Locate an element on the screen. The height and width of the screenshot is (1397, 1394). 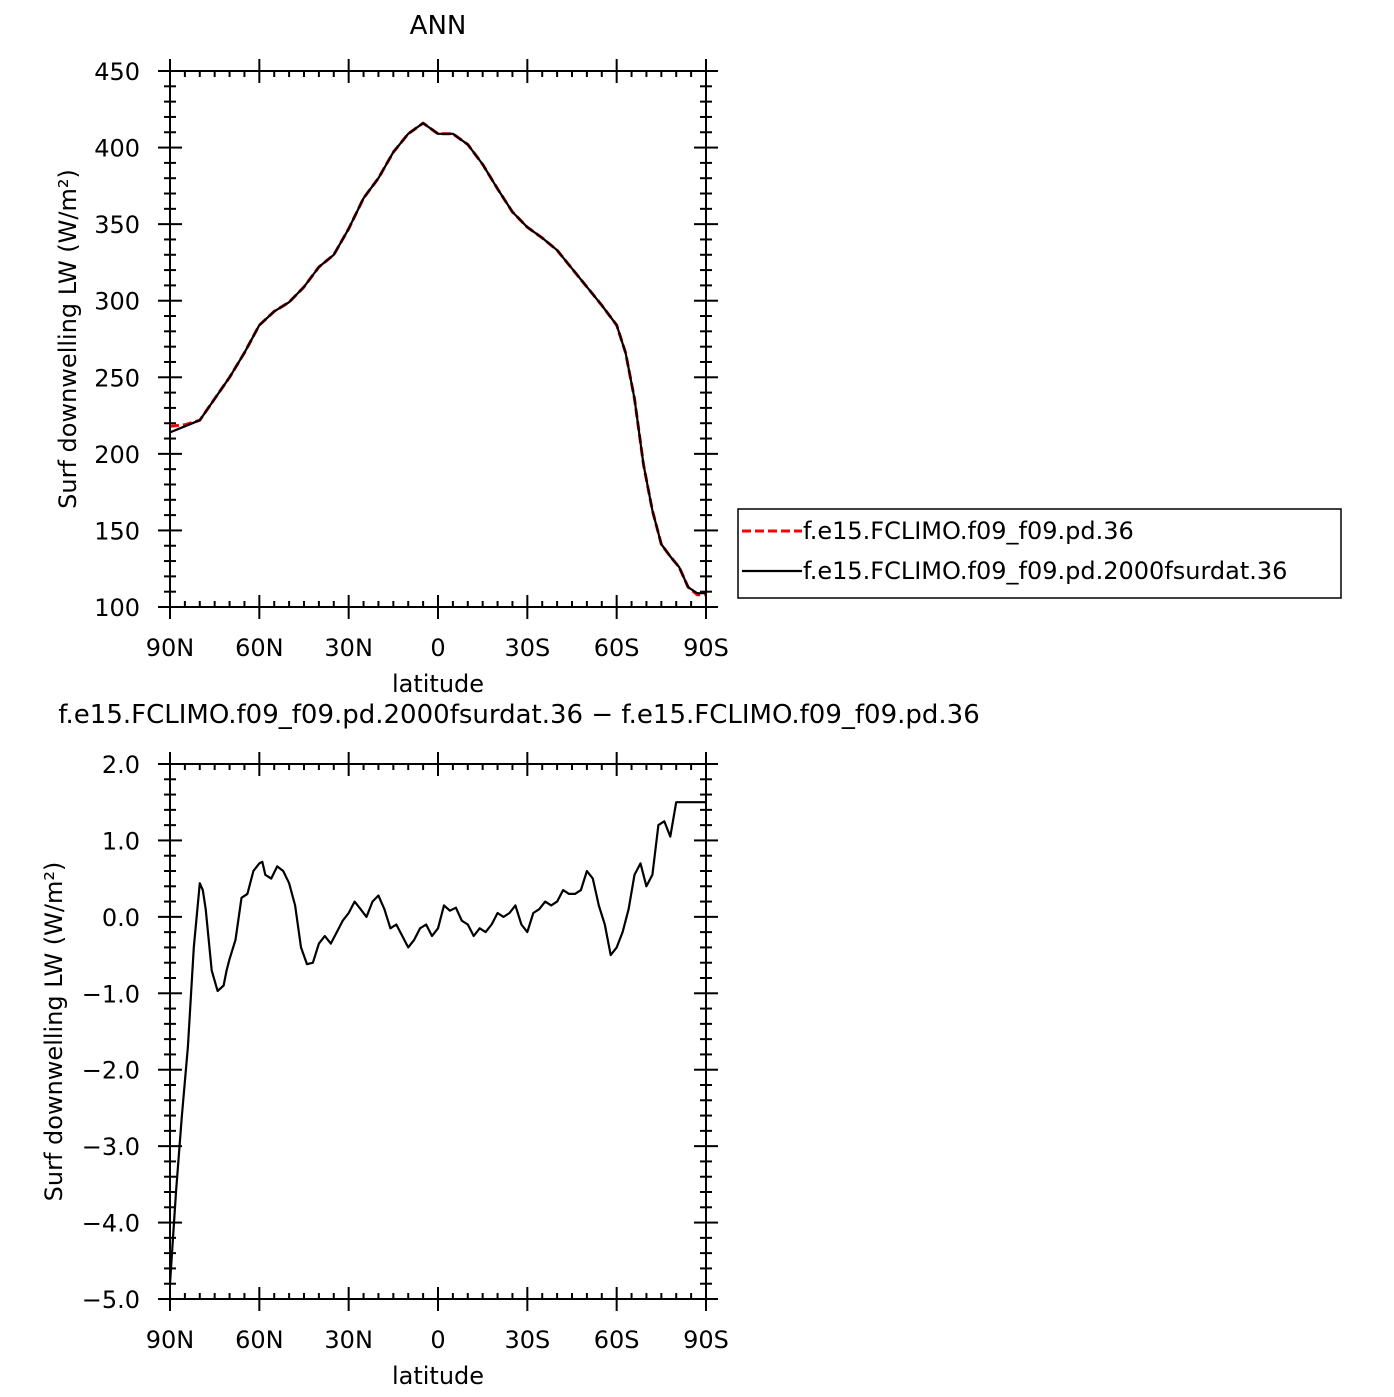
legend-label-1: f.e15.FCLIMO.f09_f09.pd.2000fsurdat.36 is located at coordinates (1045, 571).